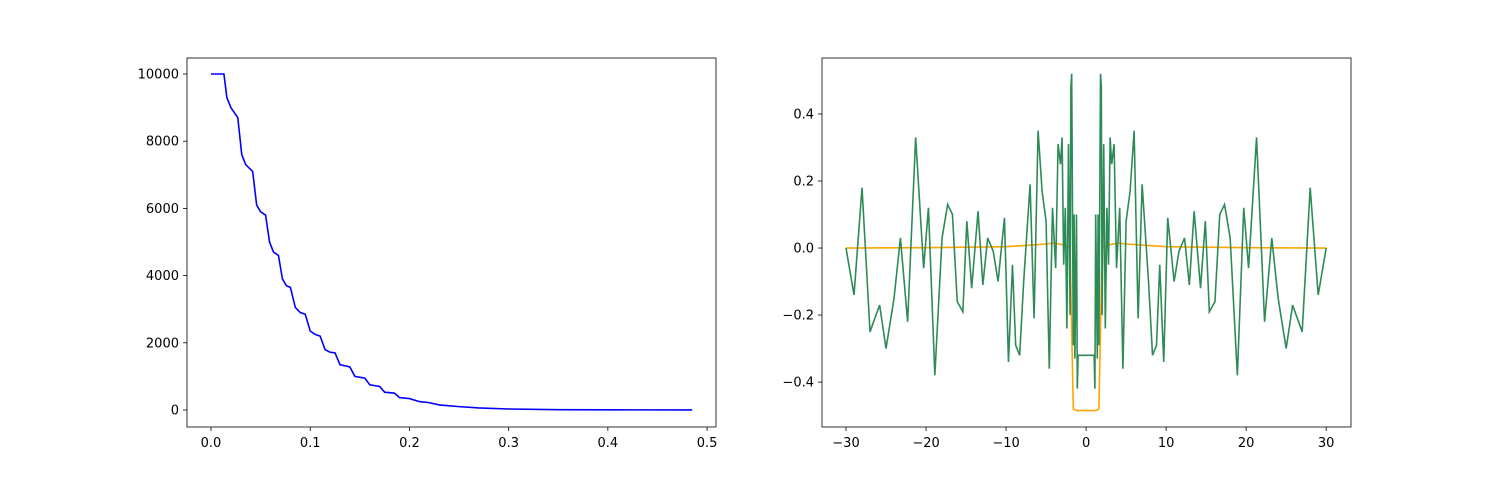 Image resolution: width=1500 pixels, height=480 pixels. I want to click on x-tick-label: 20, so click(1246, 443).